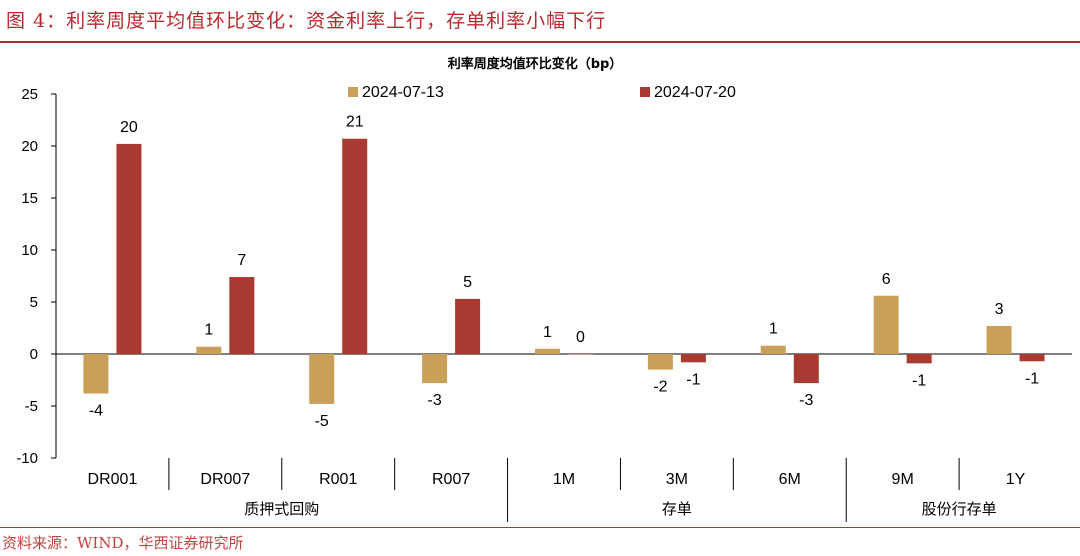 This screenshot has width=1080, height=556. I want to click on x-category-label: 3M, so click(677, 479).